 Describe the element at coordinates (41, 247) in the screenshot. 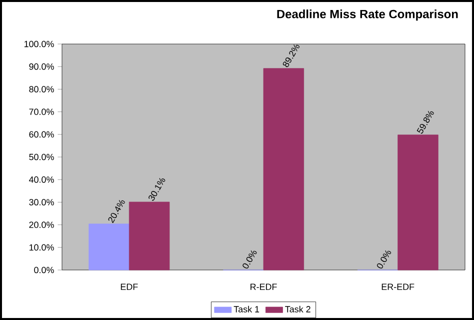

I see `y-tick-label: 10.0%` at that location.